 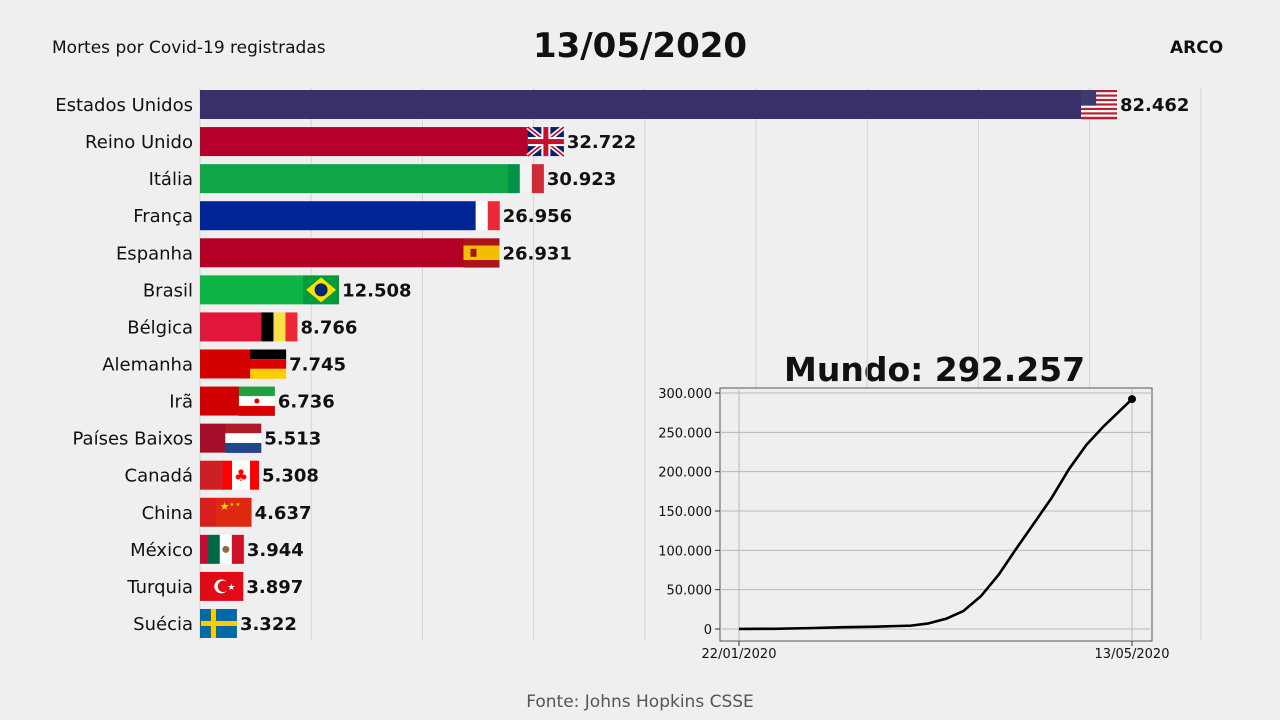 I want to click on x-tick-label: 13/05/2020, so click(x=1132, y=654).